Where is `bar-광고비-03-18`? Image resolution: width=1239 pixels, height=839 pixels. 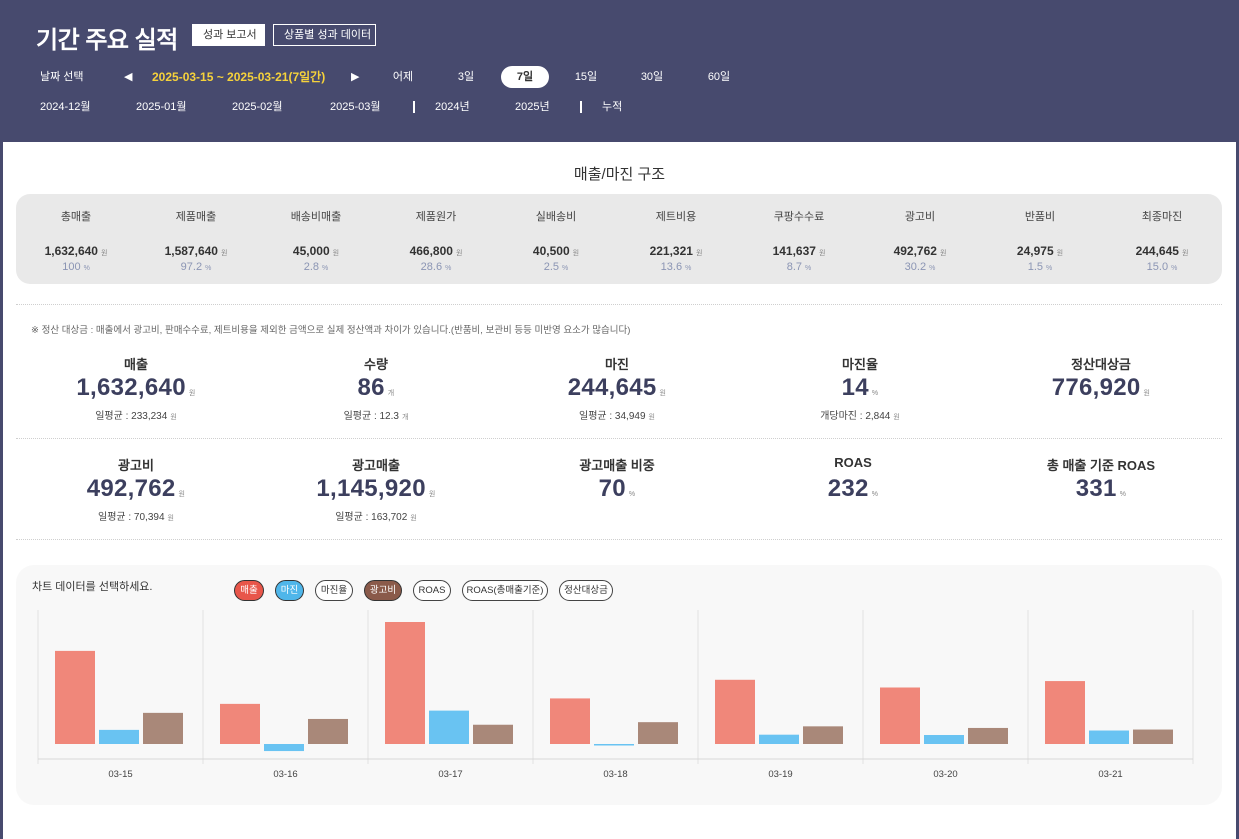
bar-광고비-03-18 is located at coordinates (658, 733).